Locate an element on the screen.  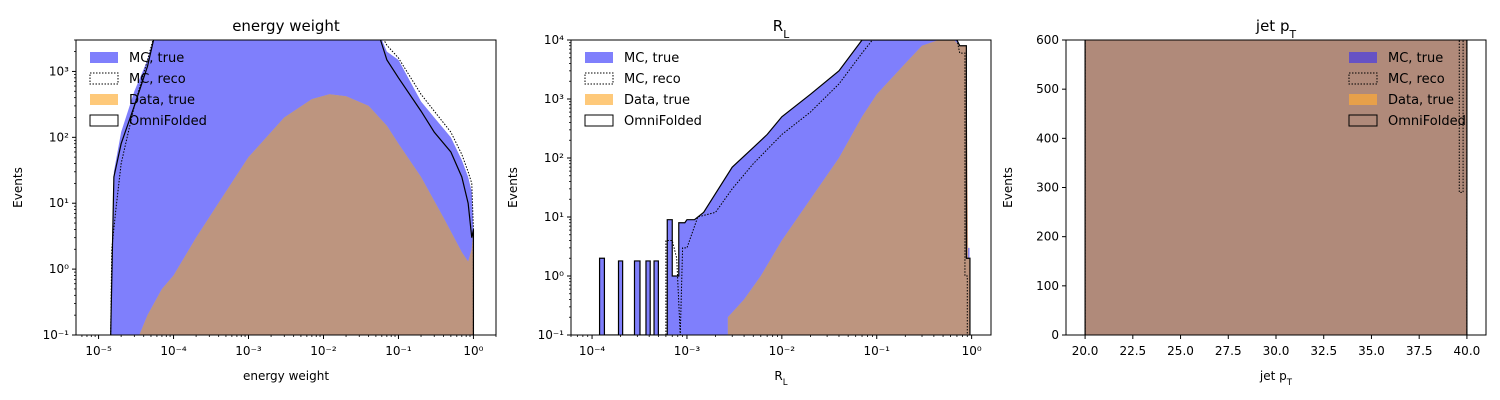
x-tick-label: 35.0 is located at coordinates (1371, 351).